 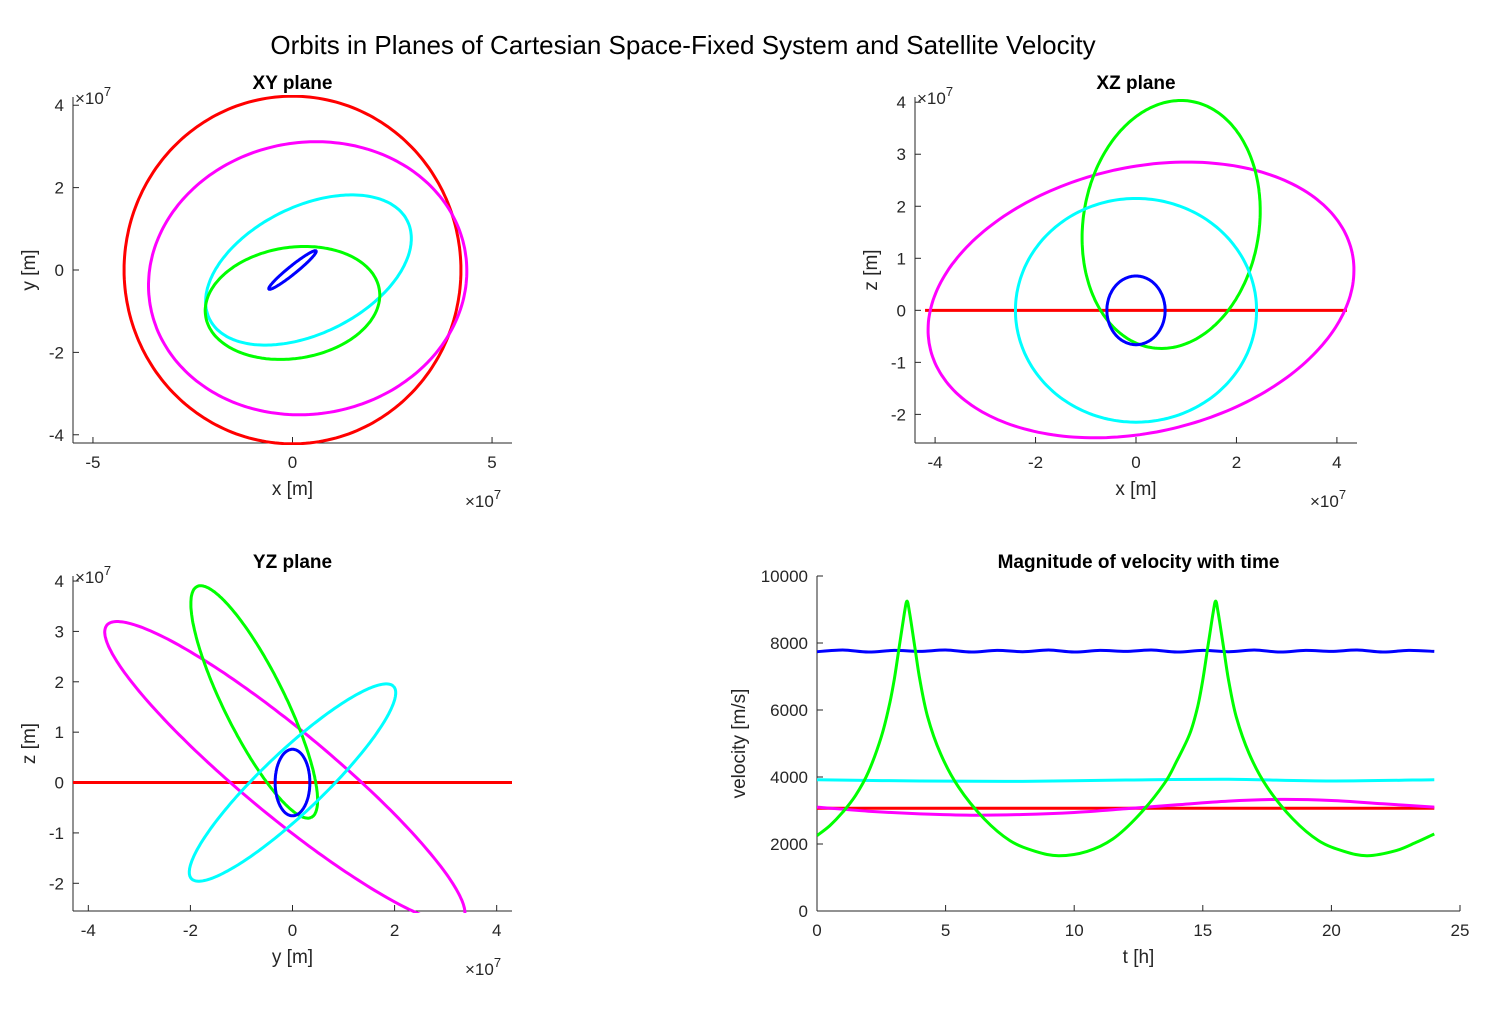 What do you see at coordinates (92, 462) in the screenshot?
I see `x-tick-label: -5` at bounding box center [92, 462].